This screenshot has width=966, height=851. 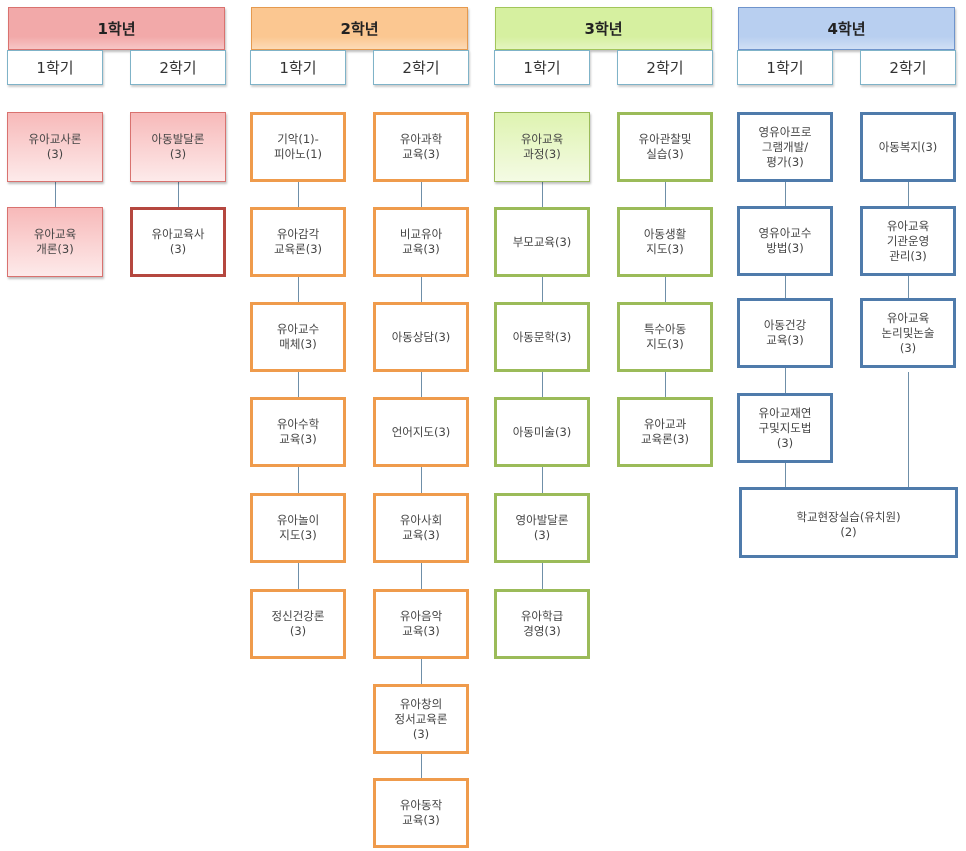 I want to click on capstone-course-box: 학교현장실습(유치원) (2), so click(x=848, y=522).